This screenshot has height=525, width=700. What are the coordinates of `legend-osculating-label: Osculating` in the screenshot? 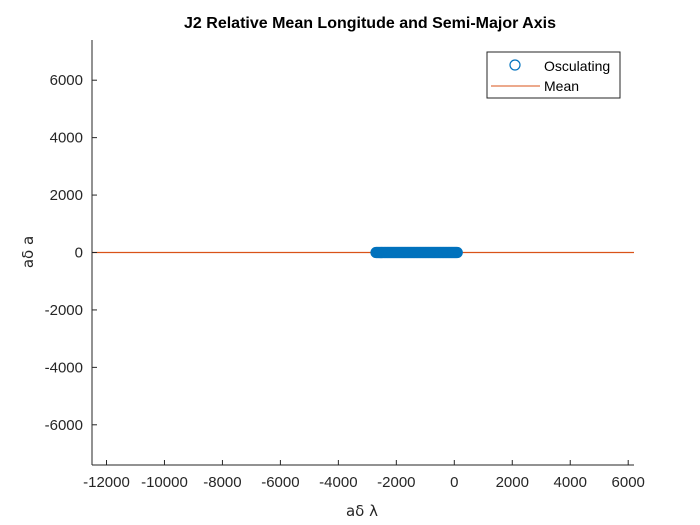 It's located at (577, 66).